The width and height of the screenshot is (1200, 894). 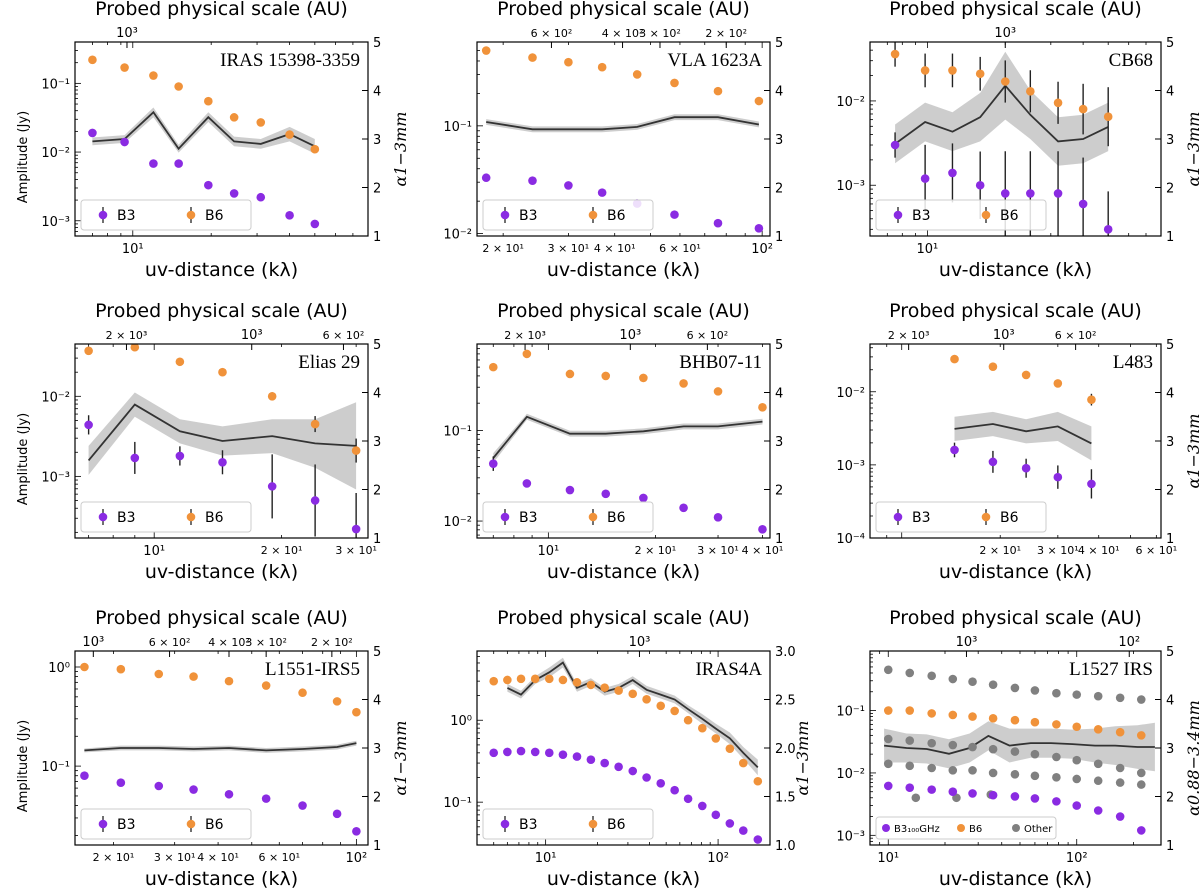 I want to click on plot-area, so click(x=1023, y=426).